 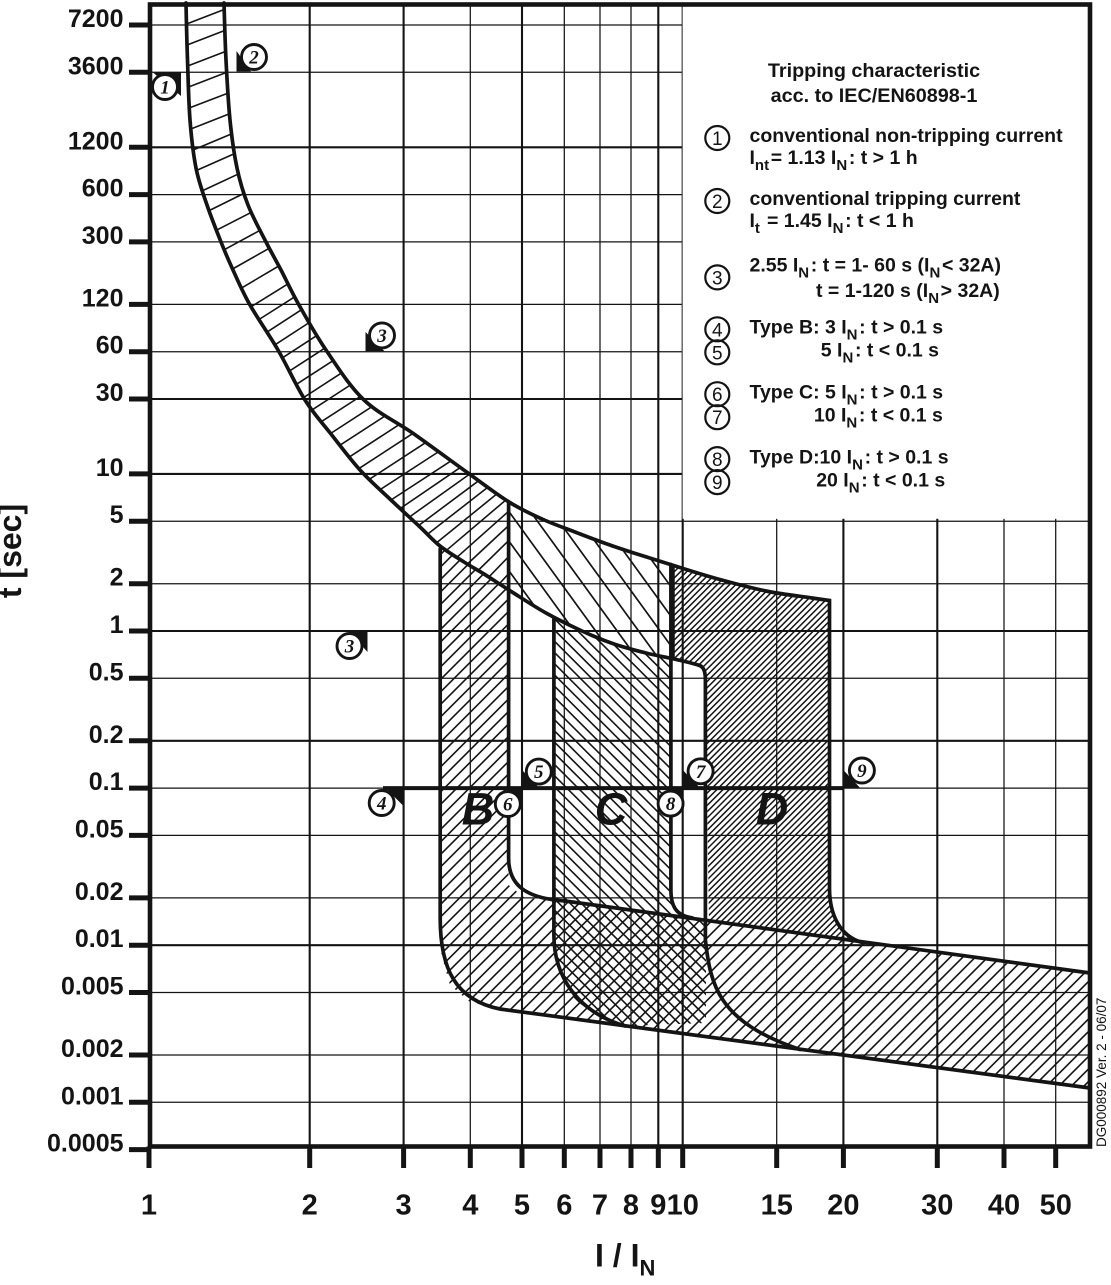 What do you see at coordinates (92, 987) in the screenshot?
I see `svg-text: 0.005` at bounding box center [92, 987].